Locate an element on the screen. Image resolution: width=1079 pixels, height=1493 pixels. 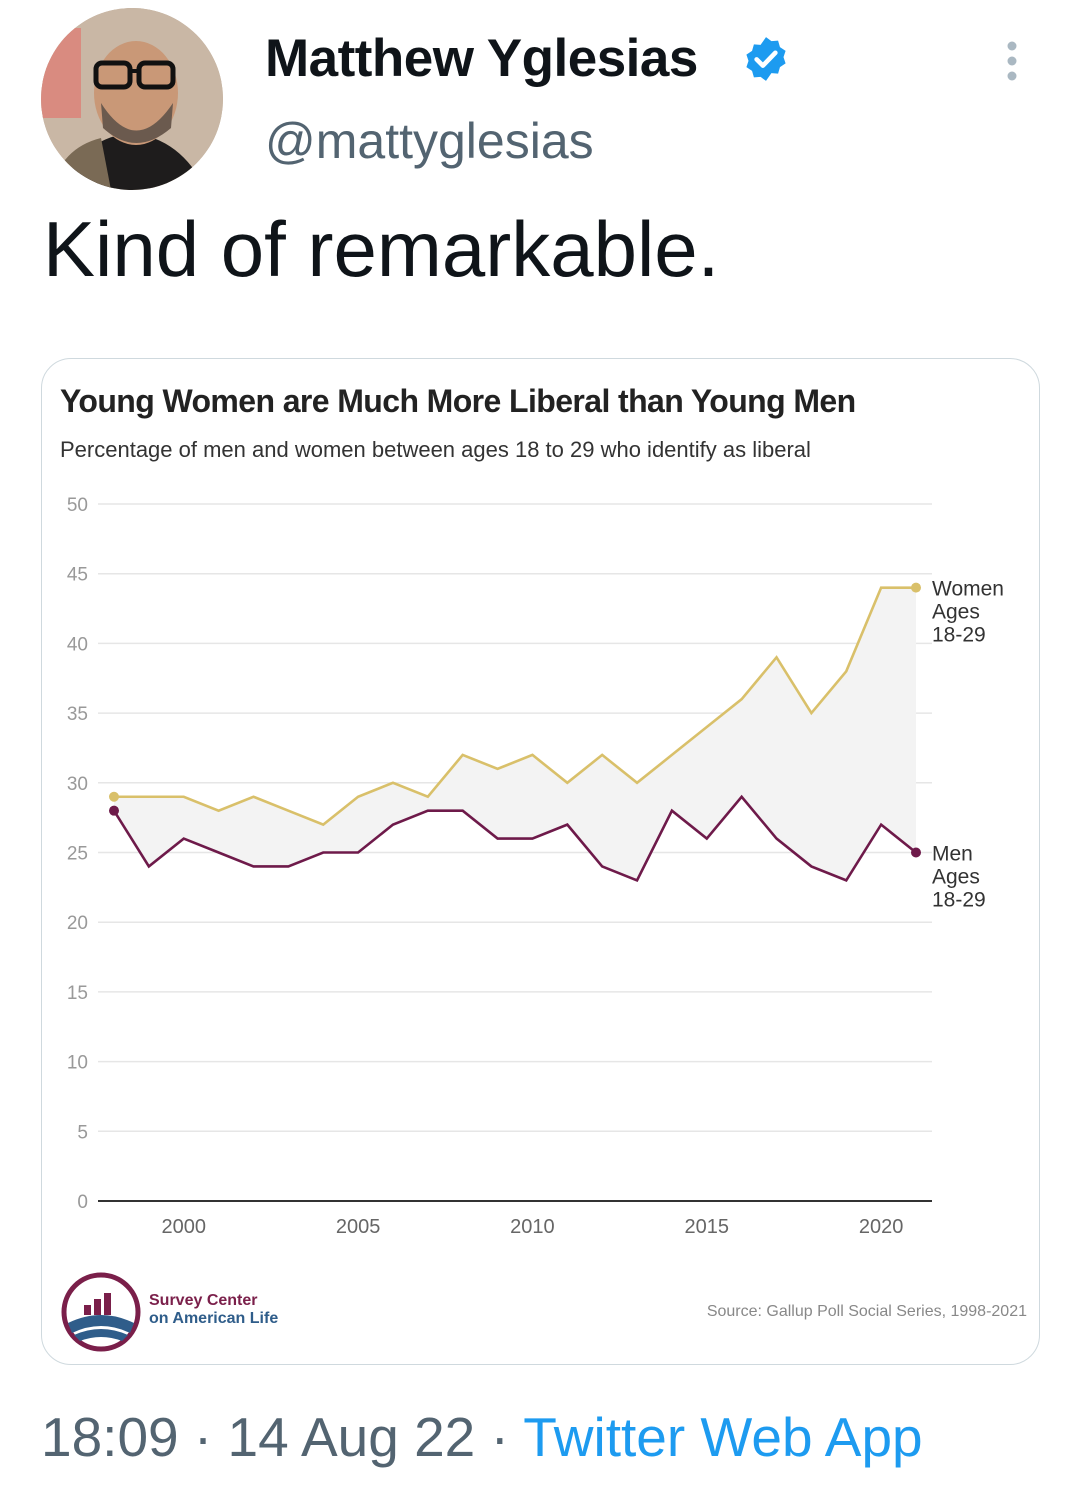
x-tick-label: 2020 is located at coordinates (881, 1227).